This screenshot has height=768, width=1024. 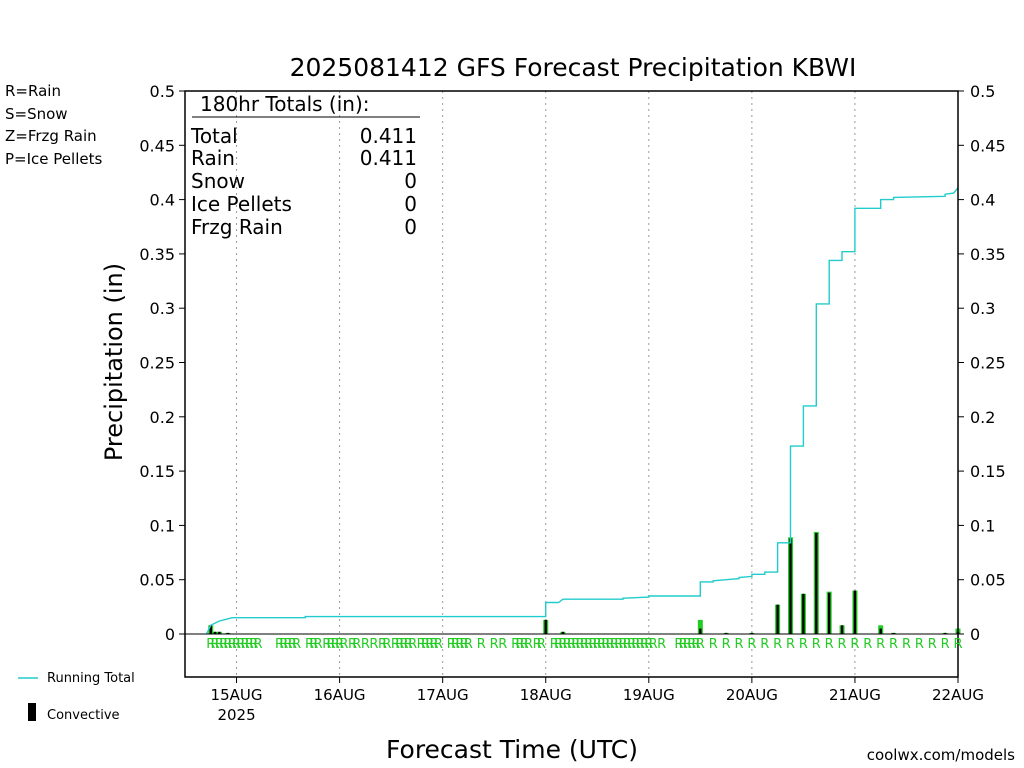 I want to click on y-tick-label: 0.05, so click(x=157, y=580).